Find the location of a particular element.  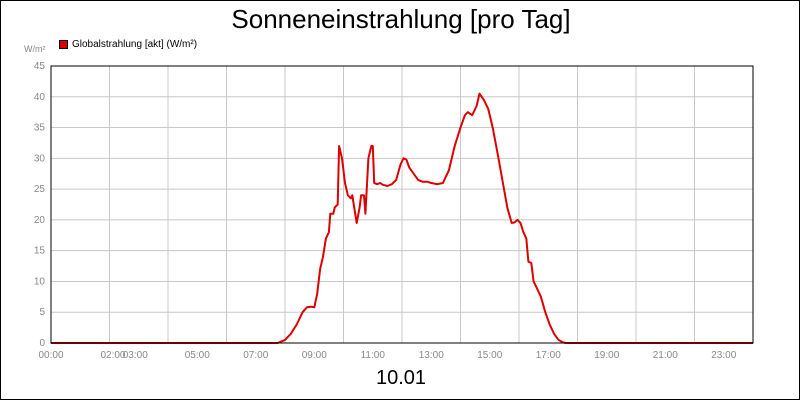

x-tick-label: 21:00 is located at coordinates (665, 355).